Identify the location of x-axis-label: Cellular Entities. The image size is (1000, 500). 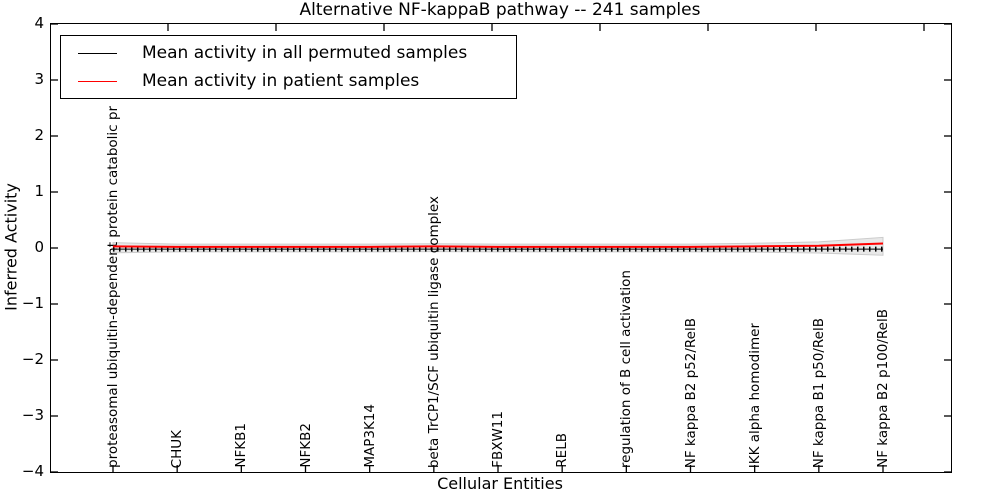
(500, 483).